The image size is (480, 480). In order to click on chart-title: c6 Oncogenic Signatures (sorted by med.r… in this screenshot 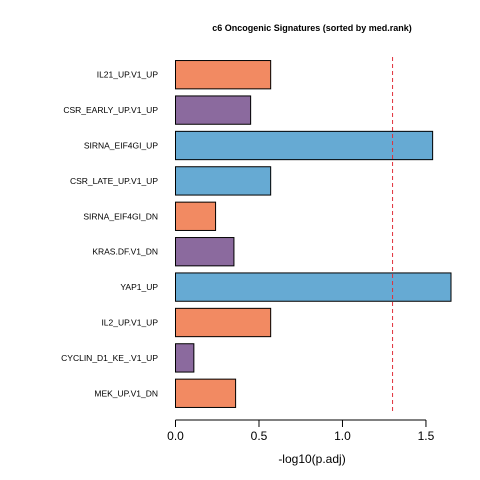, I will do `click(312, 28)`.